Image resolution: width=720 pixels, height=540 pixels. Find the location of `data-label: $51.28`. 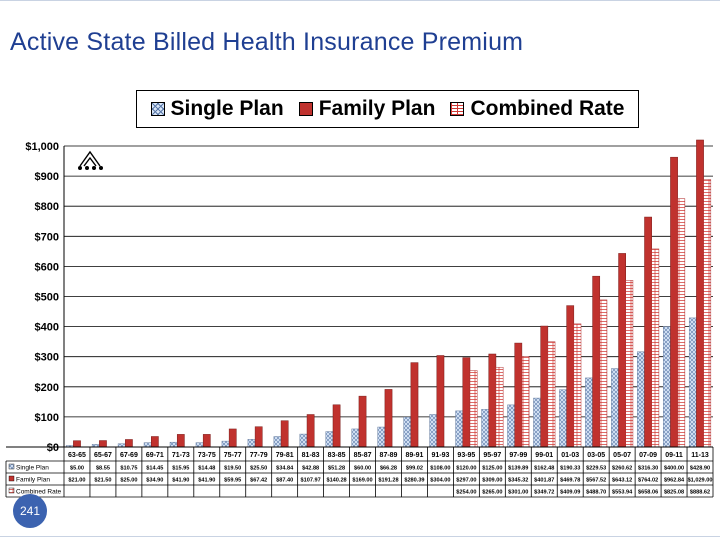

data-label: $51.28 is located at coordinates (336, 469).